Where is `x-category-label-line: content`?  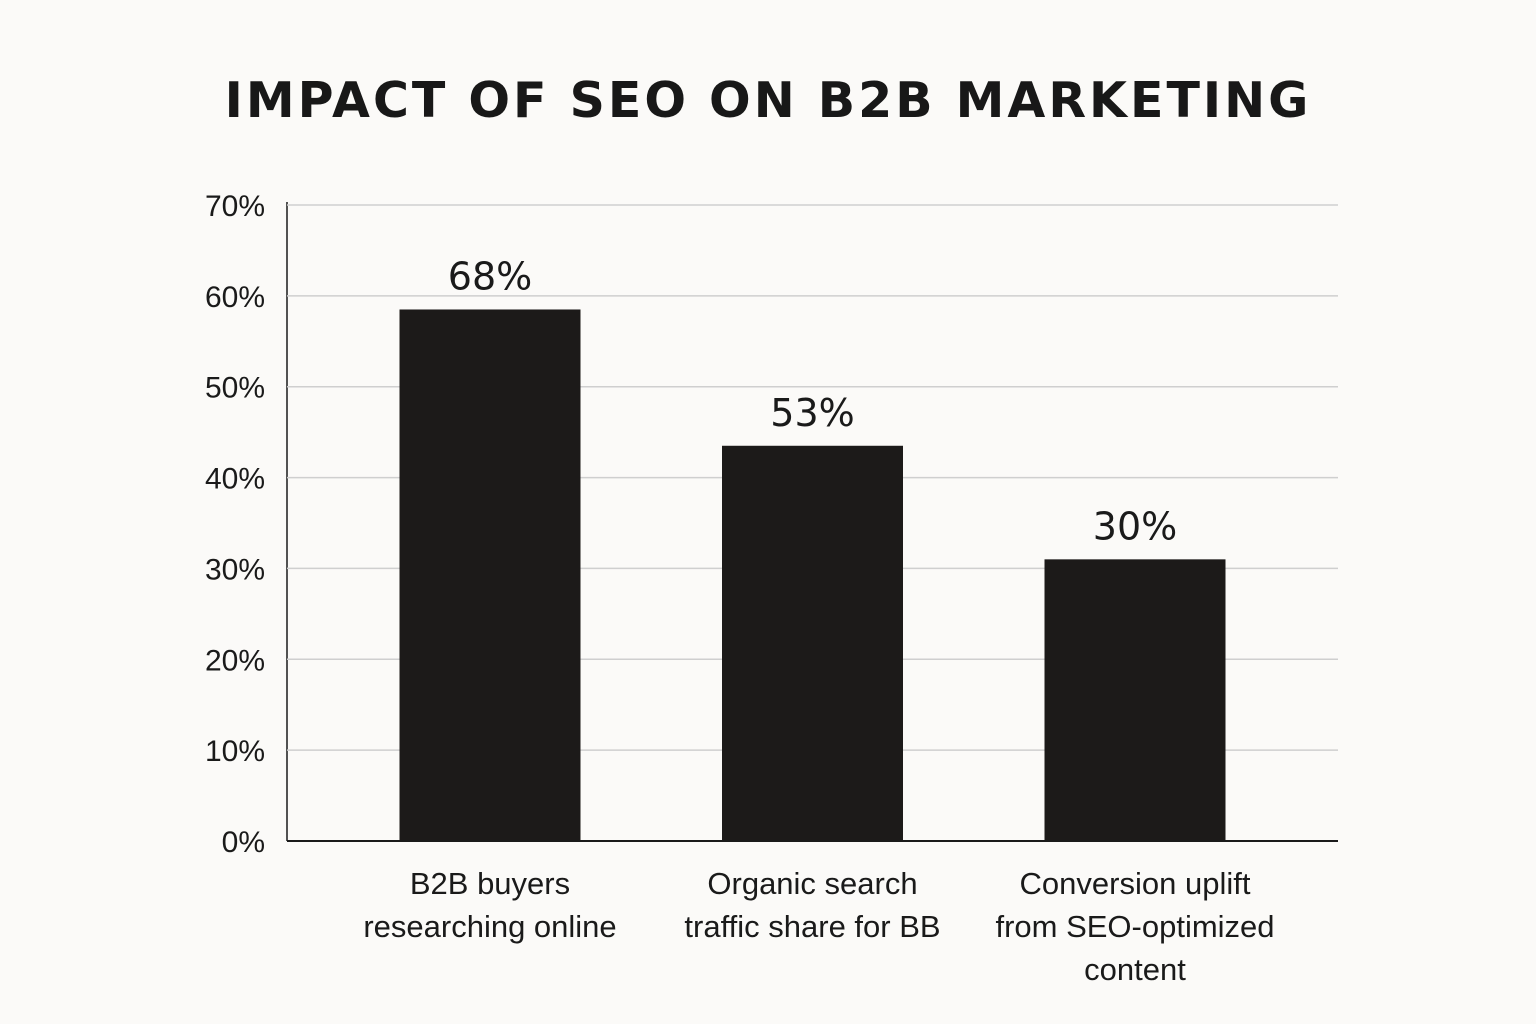 x-category-label-line: content is located at coordinates (1135, 969).